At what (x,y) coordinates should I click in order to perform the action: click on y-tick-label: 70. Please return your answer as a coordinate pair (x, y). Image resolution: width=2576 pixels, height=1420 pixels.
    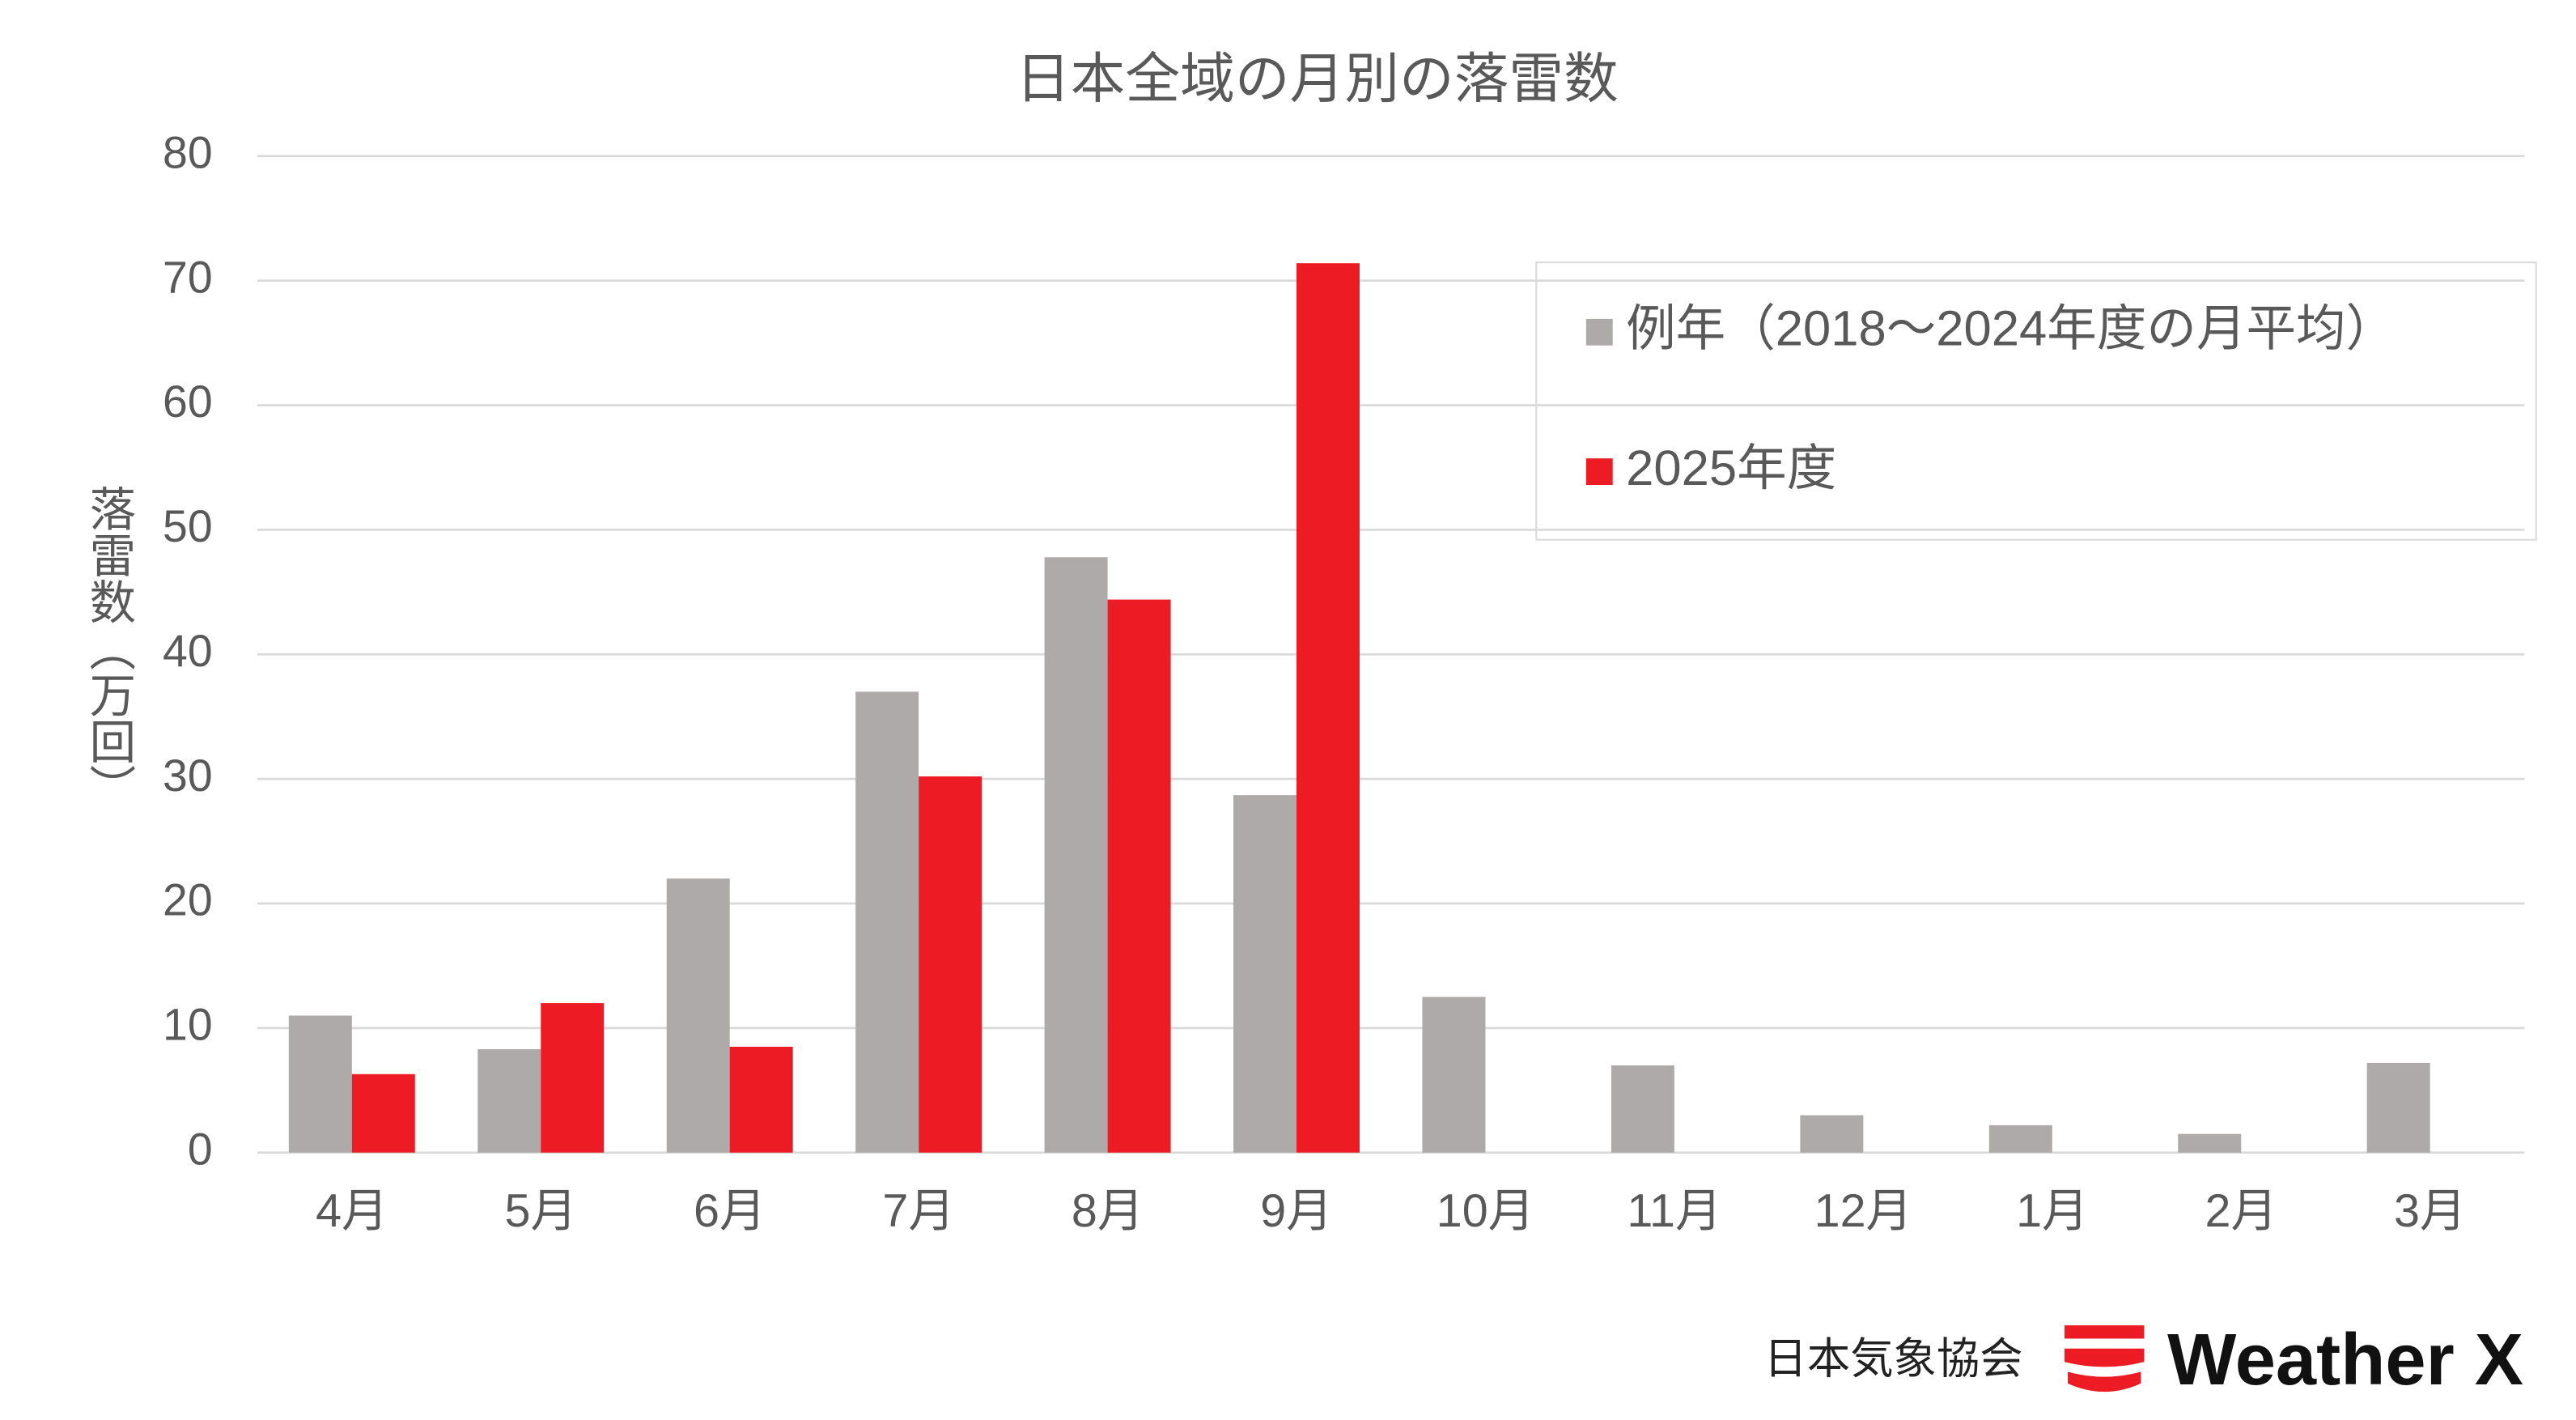
    Looking at the image, I should click on (188, 277).